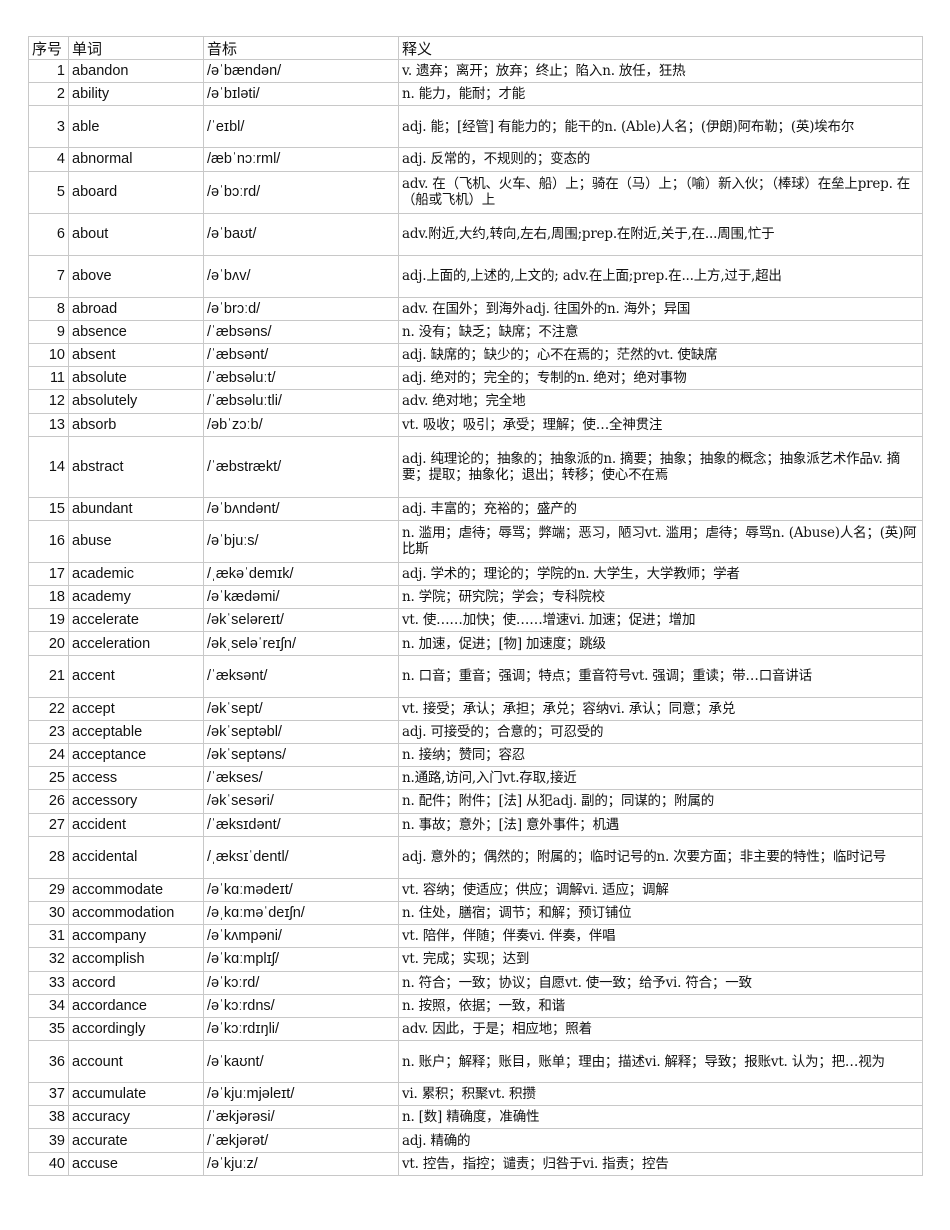 This screenshot has width=950, height=1230. What do you see at coordinates (660, 982) in the screenshot?
I see `definition-cell: n. 符合；一致；协议；自愿vt. 使一致；给予vi. 符合；一致` at bounding box center [660, 982].